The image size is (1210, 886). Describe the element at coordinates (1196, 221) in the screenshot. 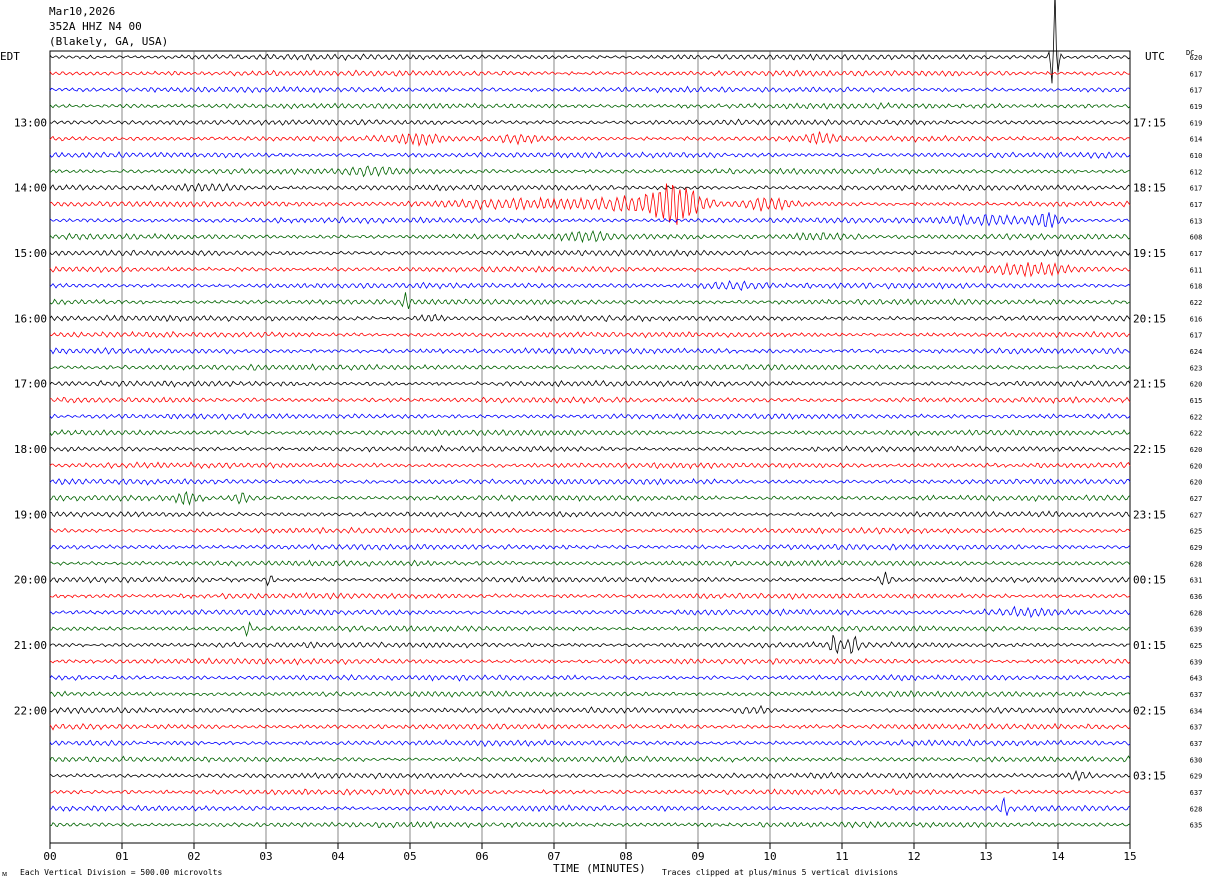

I see `dc-offset-value: 613` at that location.